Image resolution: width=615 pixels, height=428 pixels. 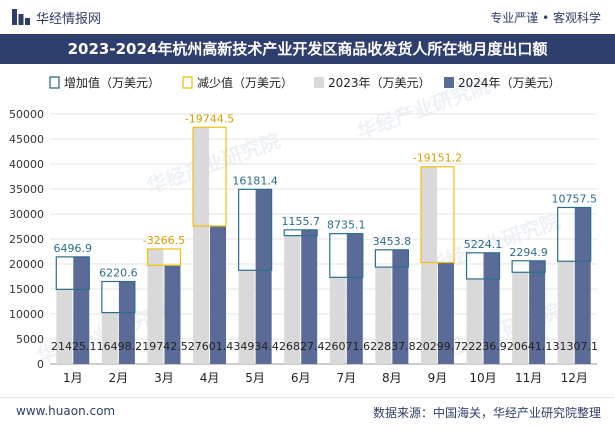 What do you see at coordinates (346, 378) in the screenshot?
I see `x-tick-label: 7月` at bounding box center [346, 378].